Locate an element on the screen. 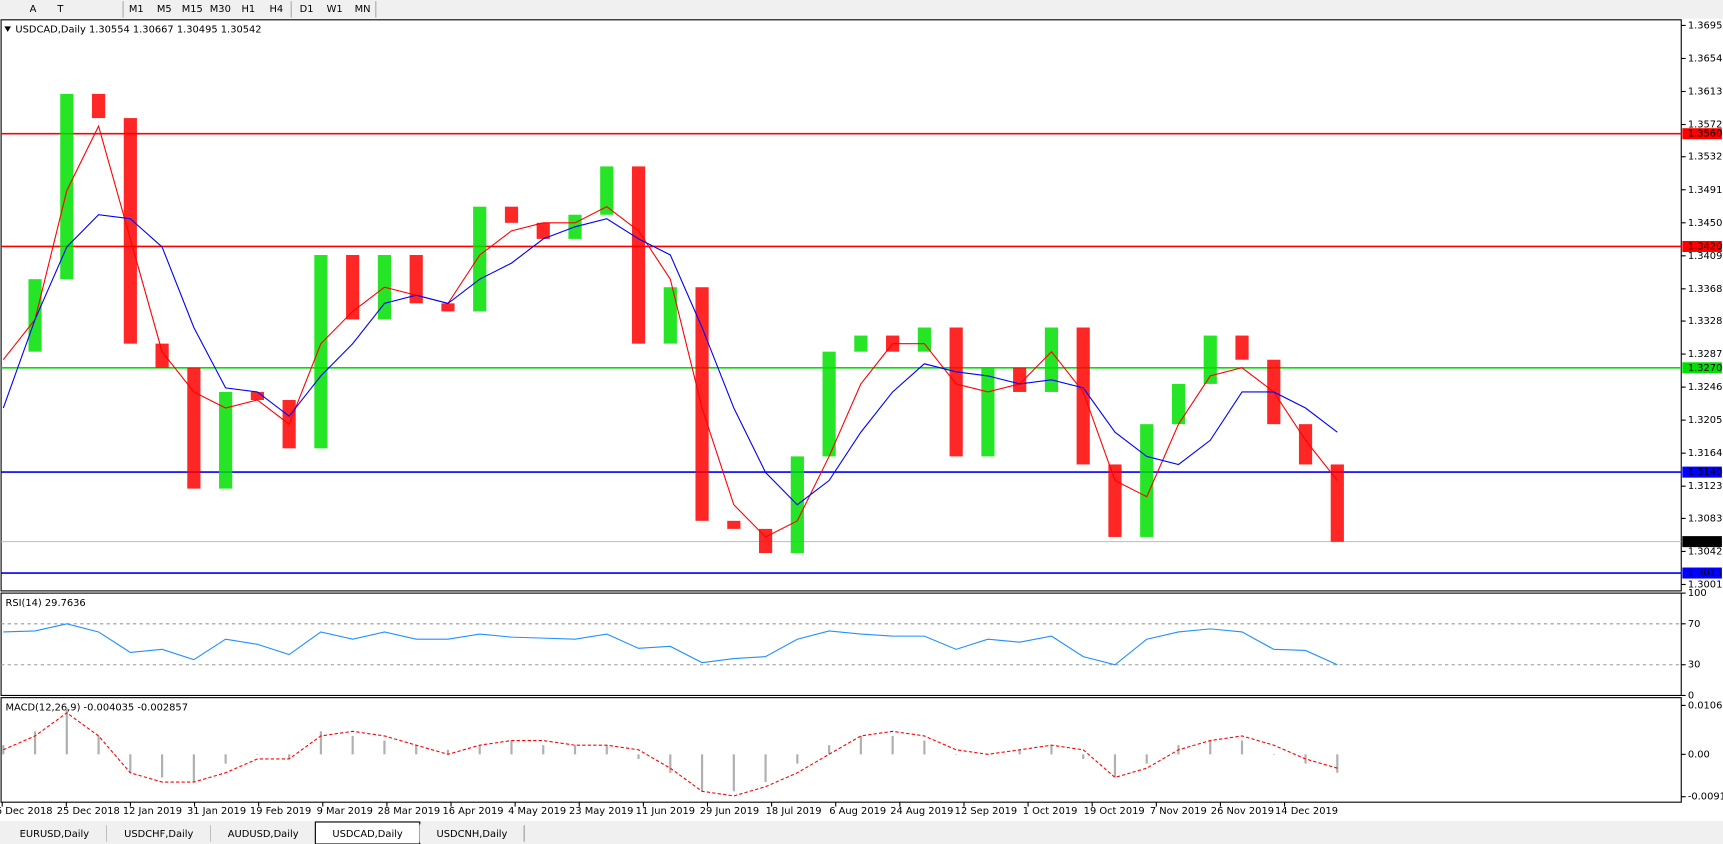 The height and width of the screenshot is (844, 1723). timeframe-button: M1 is located at coordinates (136, 9).